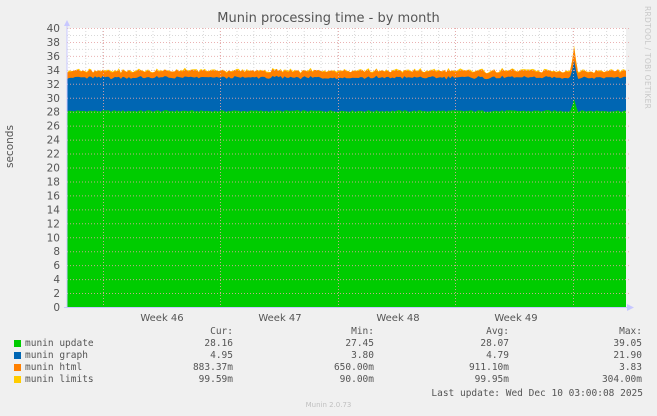  I want to click on legend-avg: 4.79, so click(497, 355).